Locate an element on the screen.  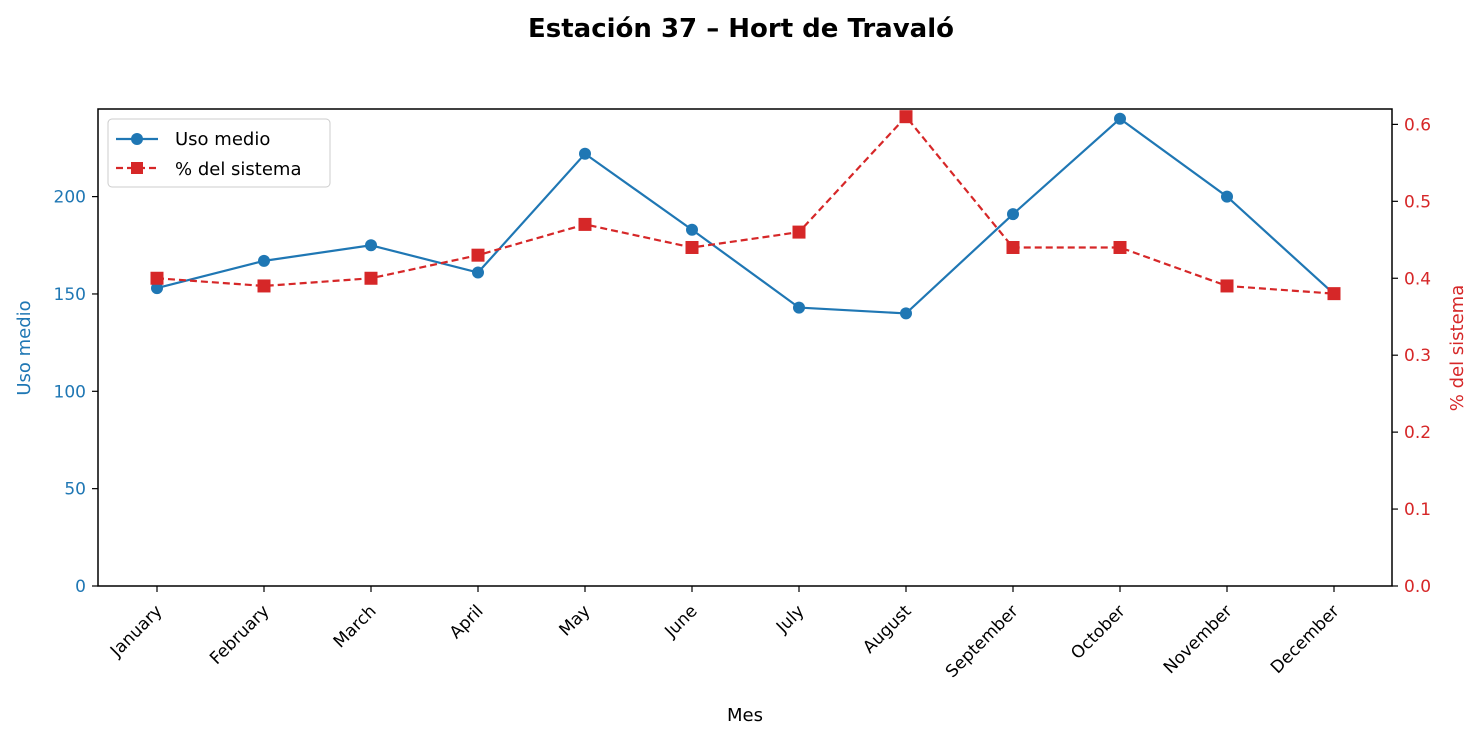
legend-marker-uso-medio is located at coordinates (137, 139).